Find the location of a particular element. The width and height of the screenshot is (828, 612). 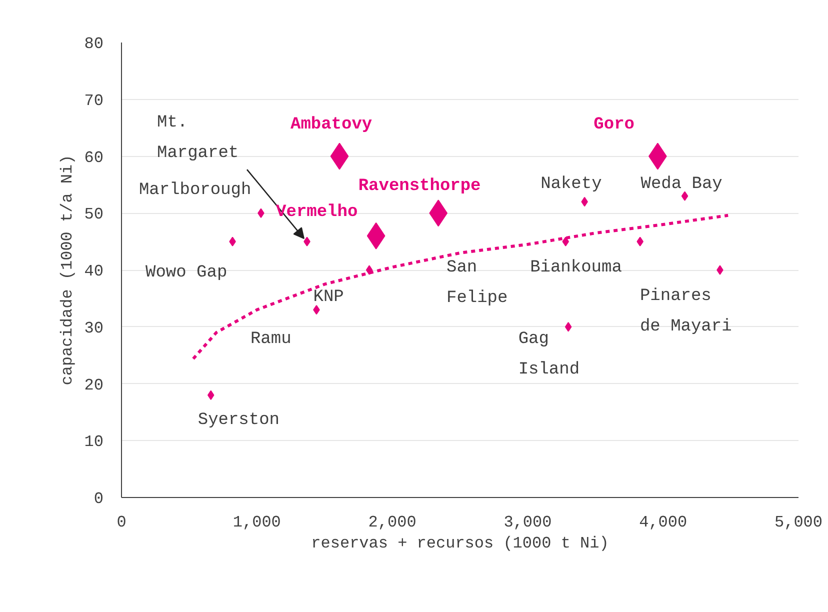

annotation: Marlborough is located at coordinates (195, 190).